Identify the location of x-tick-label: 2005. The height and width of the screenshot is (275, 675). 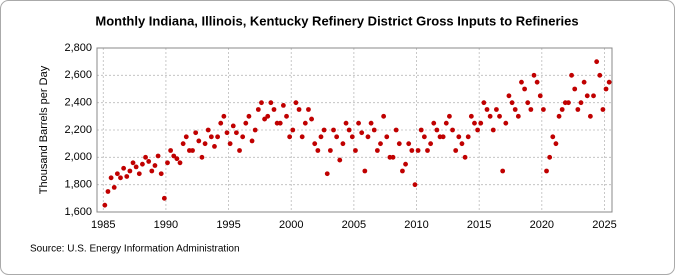
(354, 225).